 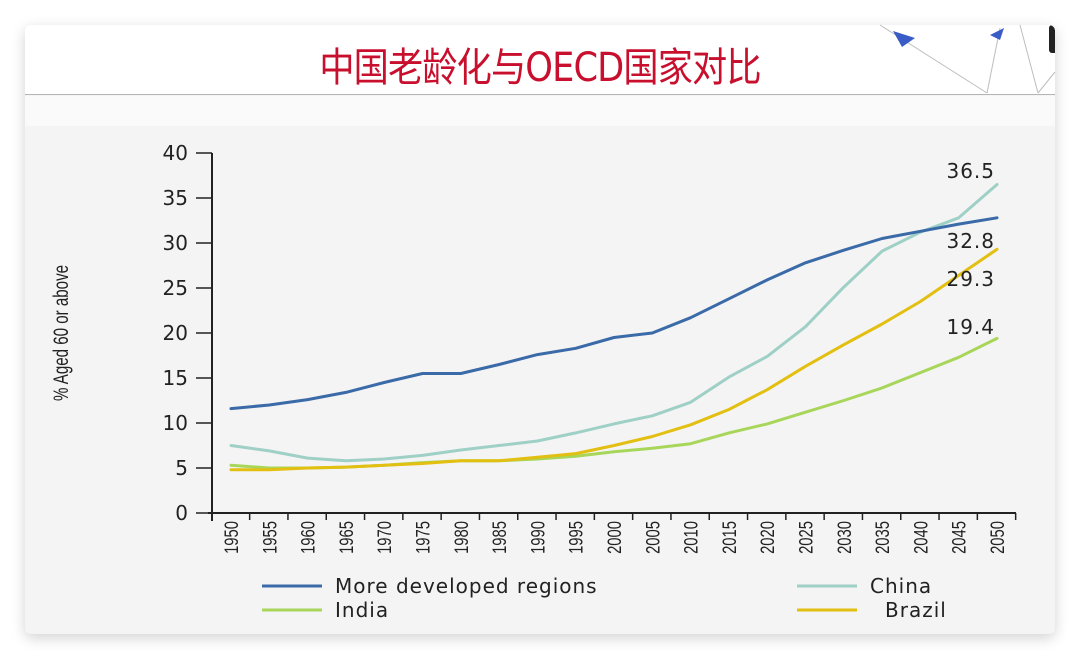 I want to click on y-axis-label: % Aged 60 or above, so click(x=60, y=333).